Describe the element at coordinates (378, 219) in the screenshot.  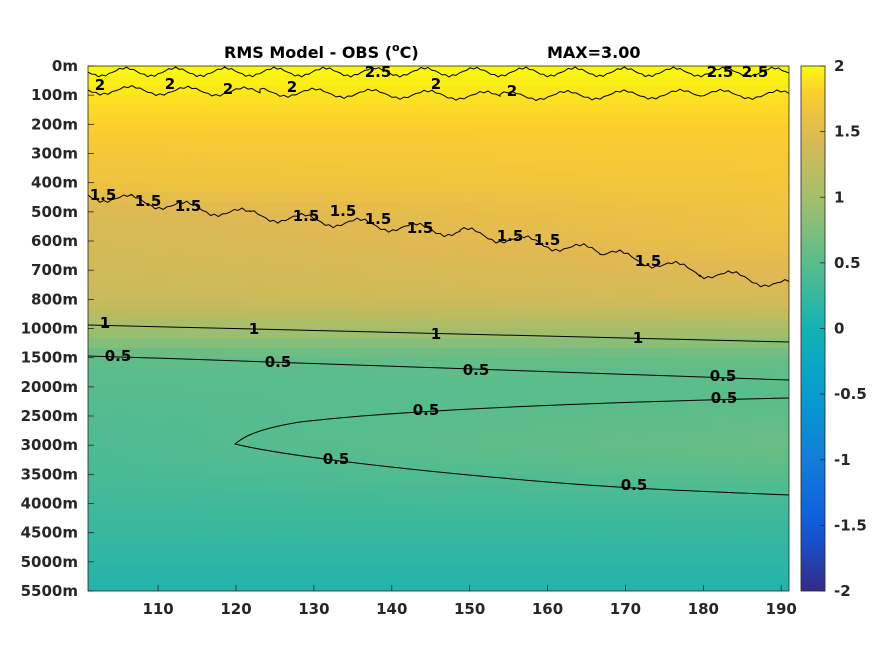
I see `contour-label: 1.5` at that location.